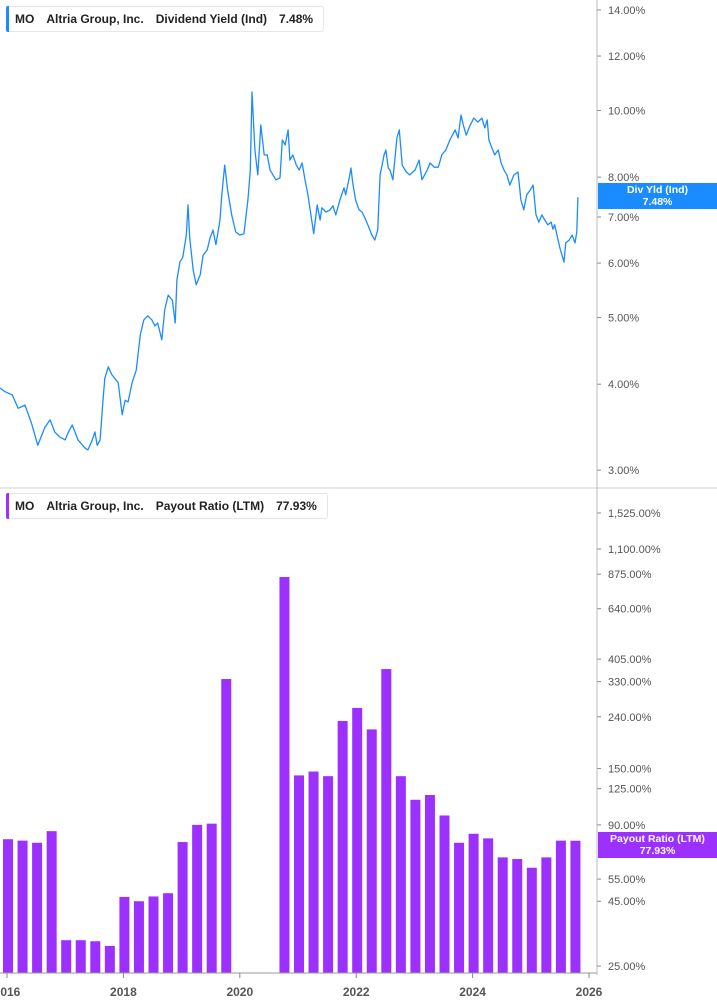 Image resolution: width=717 pixels, height=1005 pixels. I want to click on top-ticker: MO, so click(25, 19).